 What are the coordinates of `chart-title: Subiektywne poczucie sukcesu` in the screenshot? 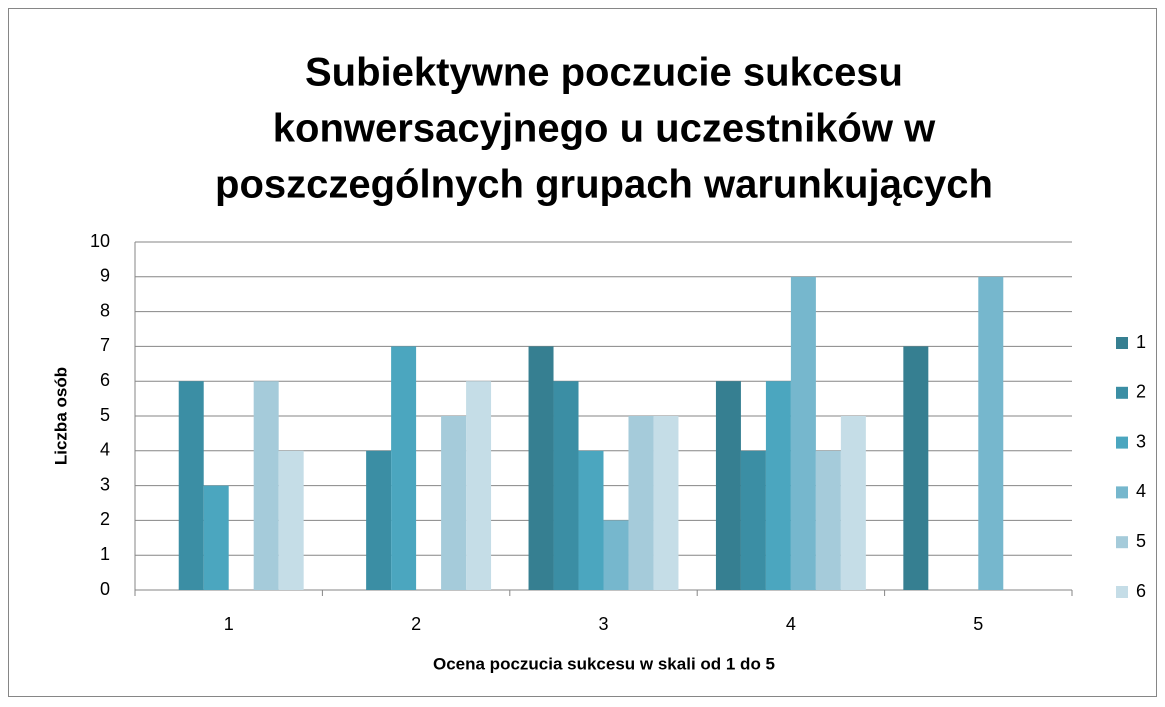 It's located at (604, 73).